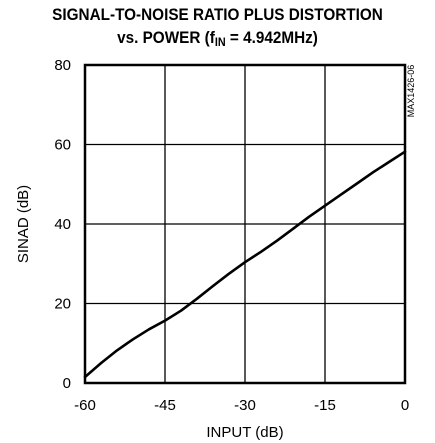 The image size is (435, 443). What do you see at coordinates (85, 405) in the screenshot?
I see `x-tick-label-0: -60` at bounding box center [85, 405].